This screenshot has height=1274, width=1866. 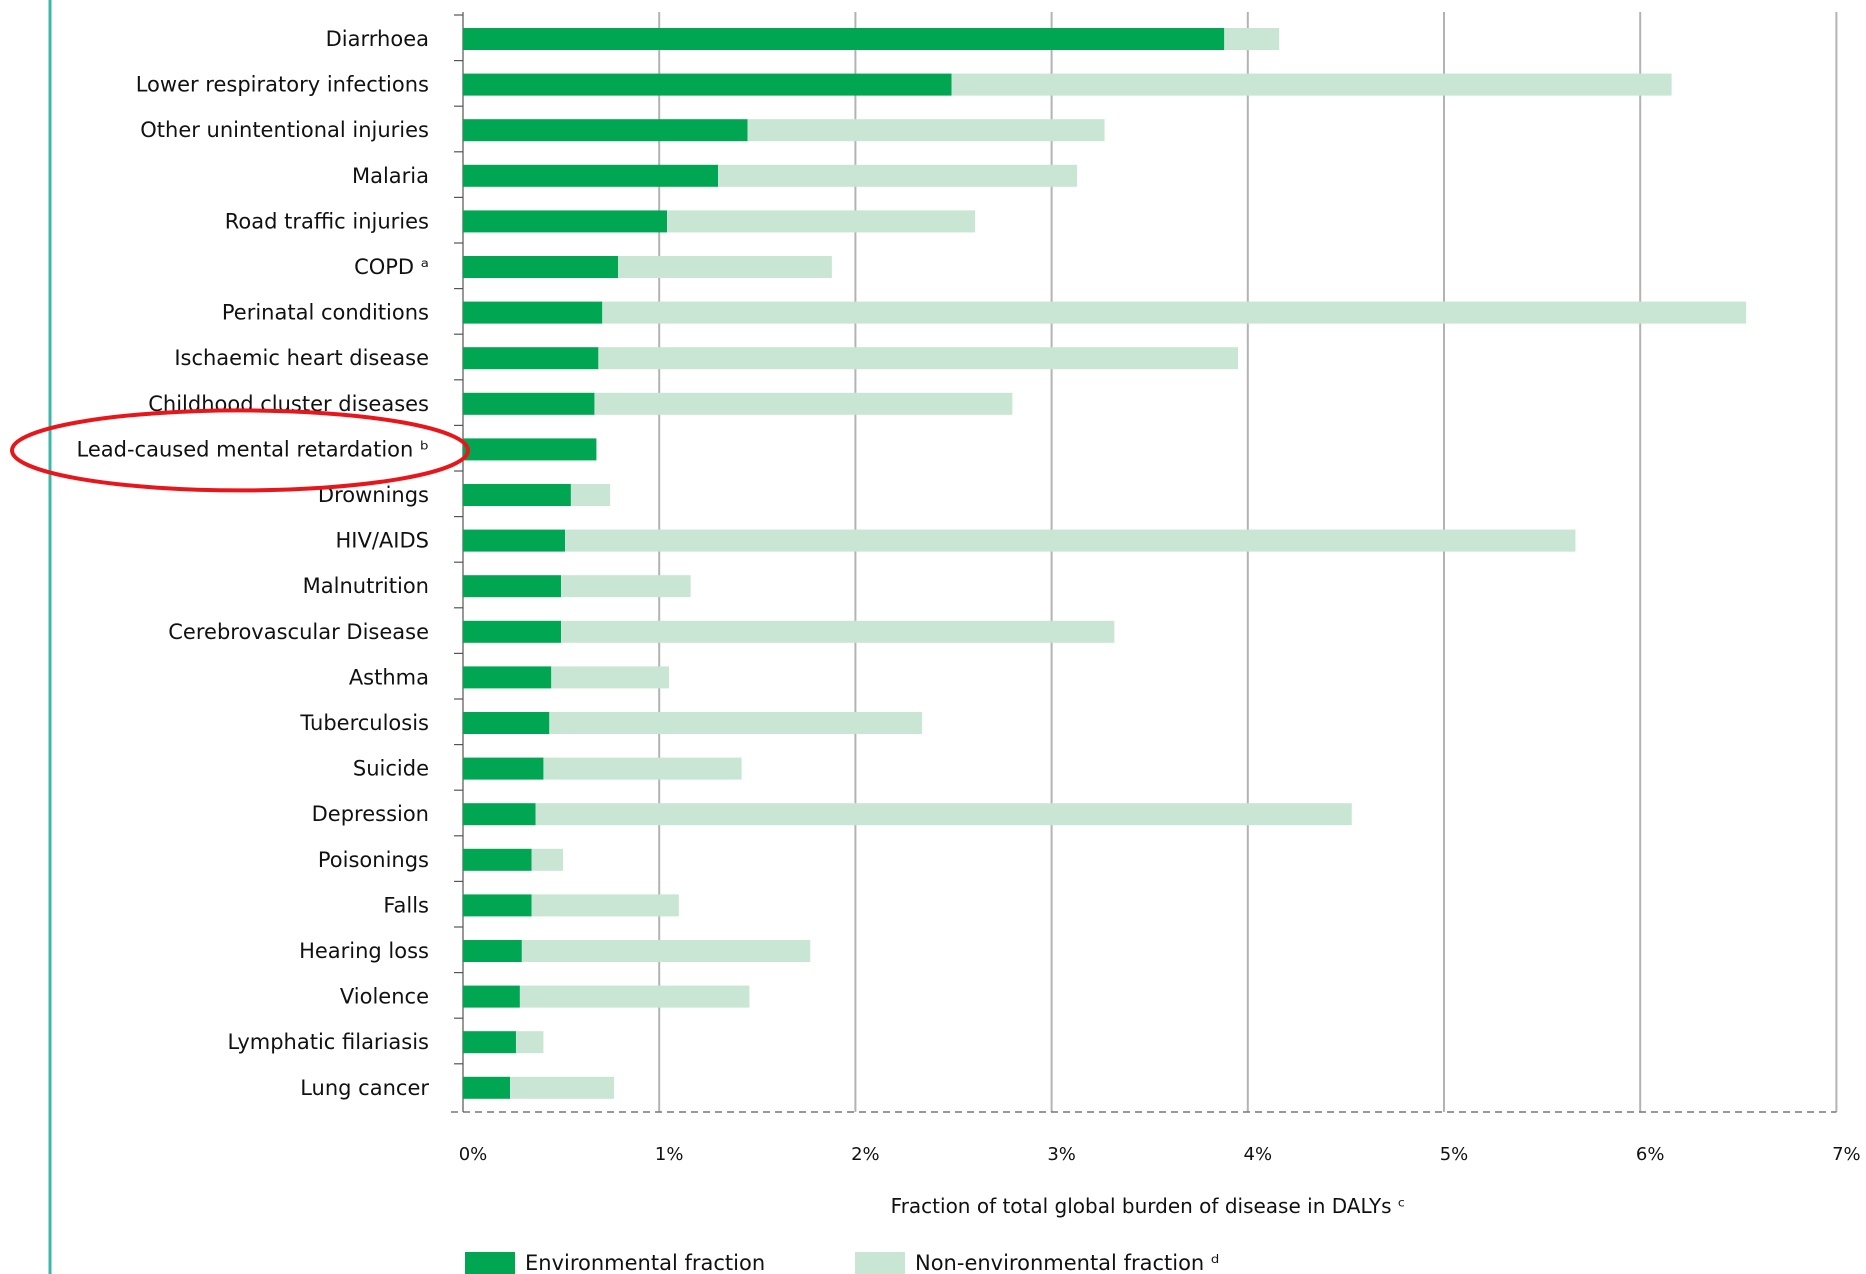 I want to click on category-label: Perinatal conditions, so click(x=325, y=313).